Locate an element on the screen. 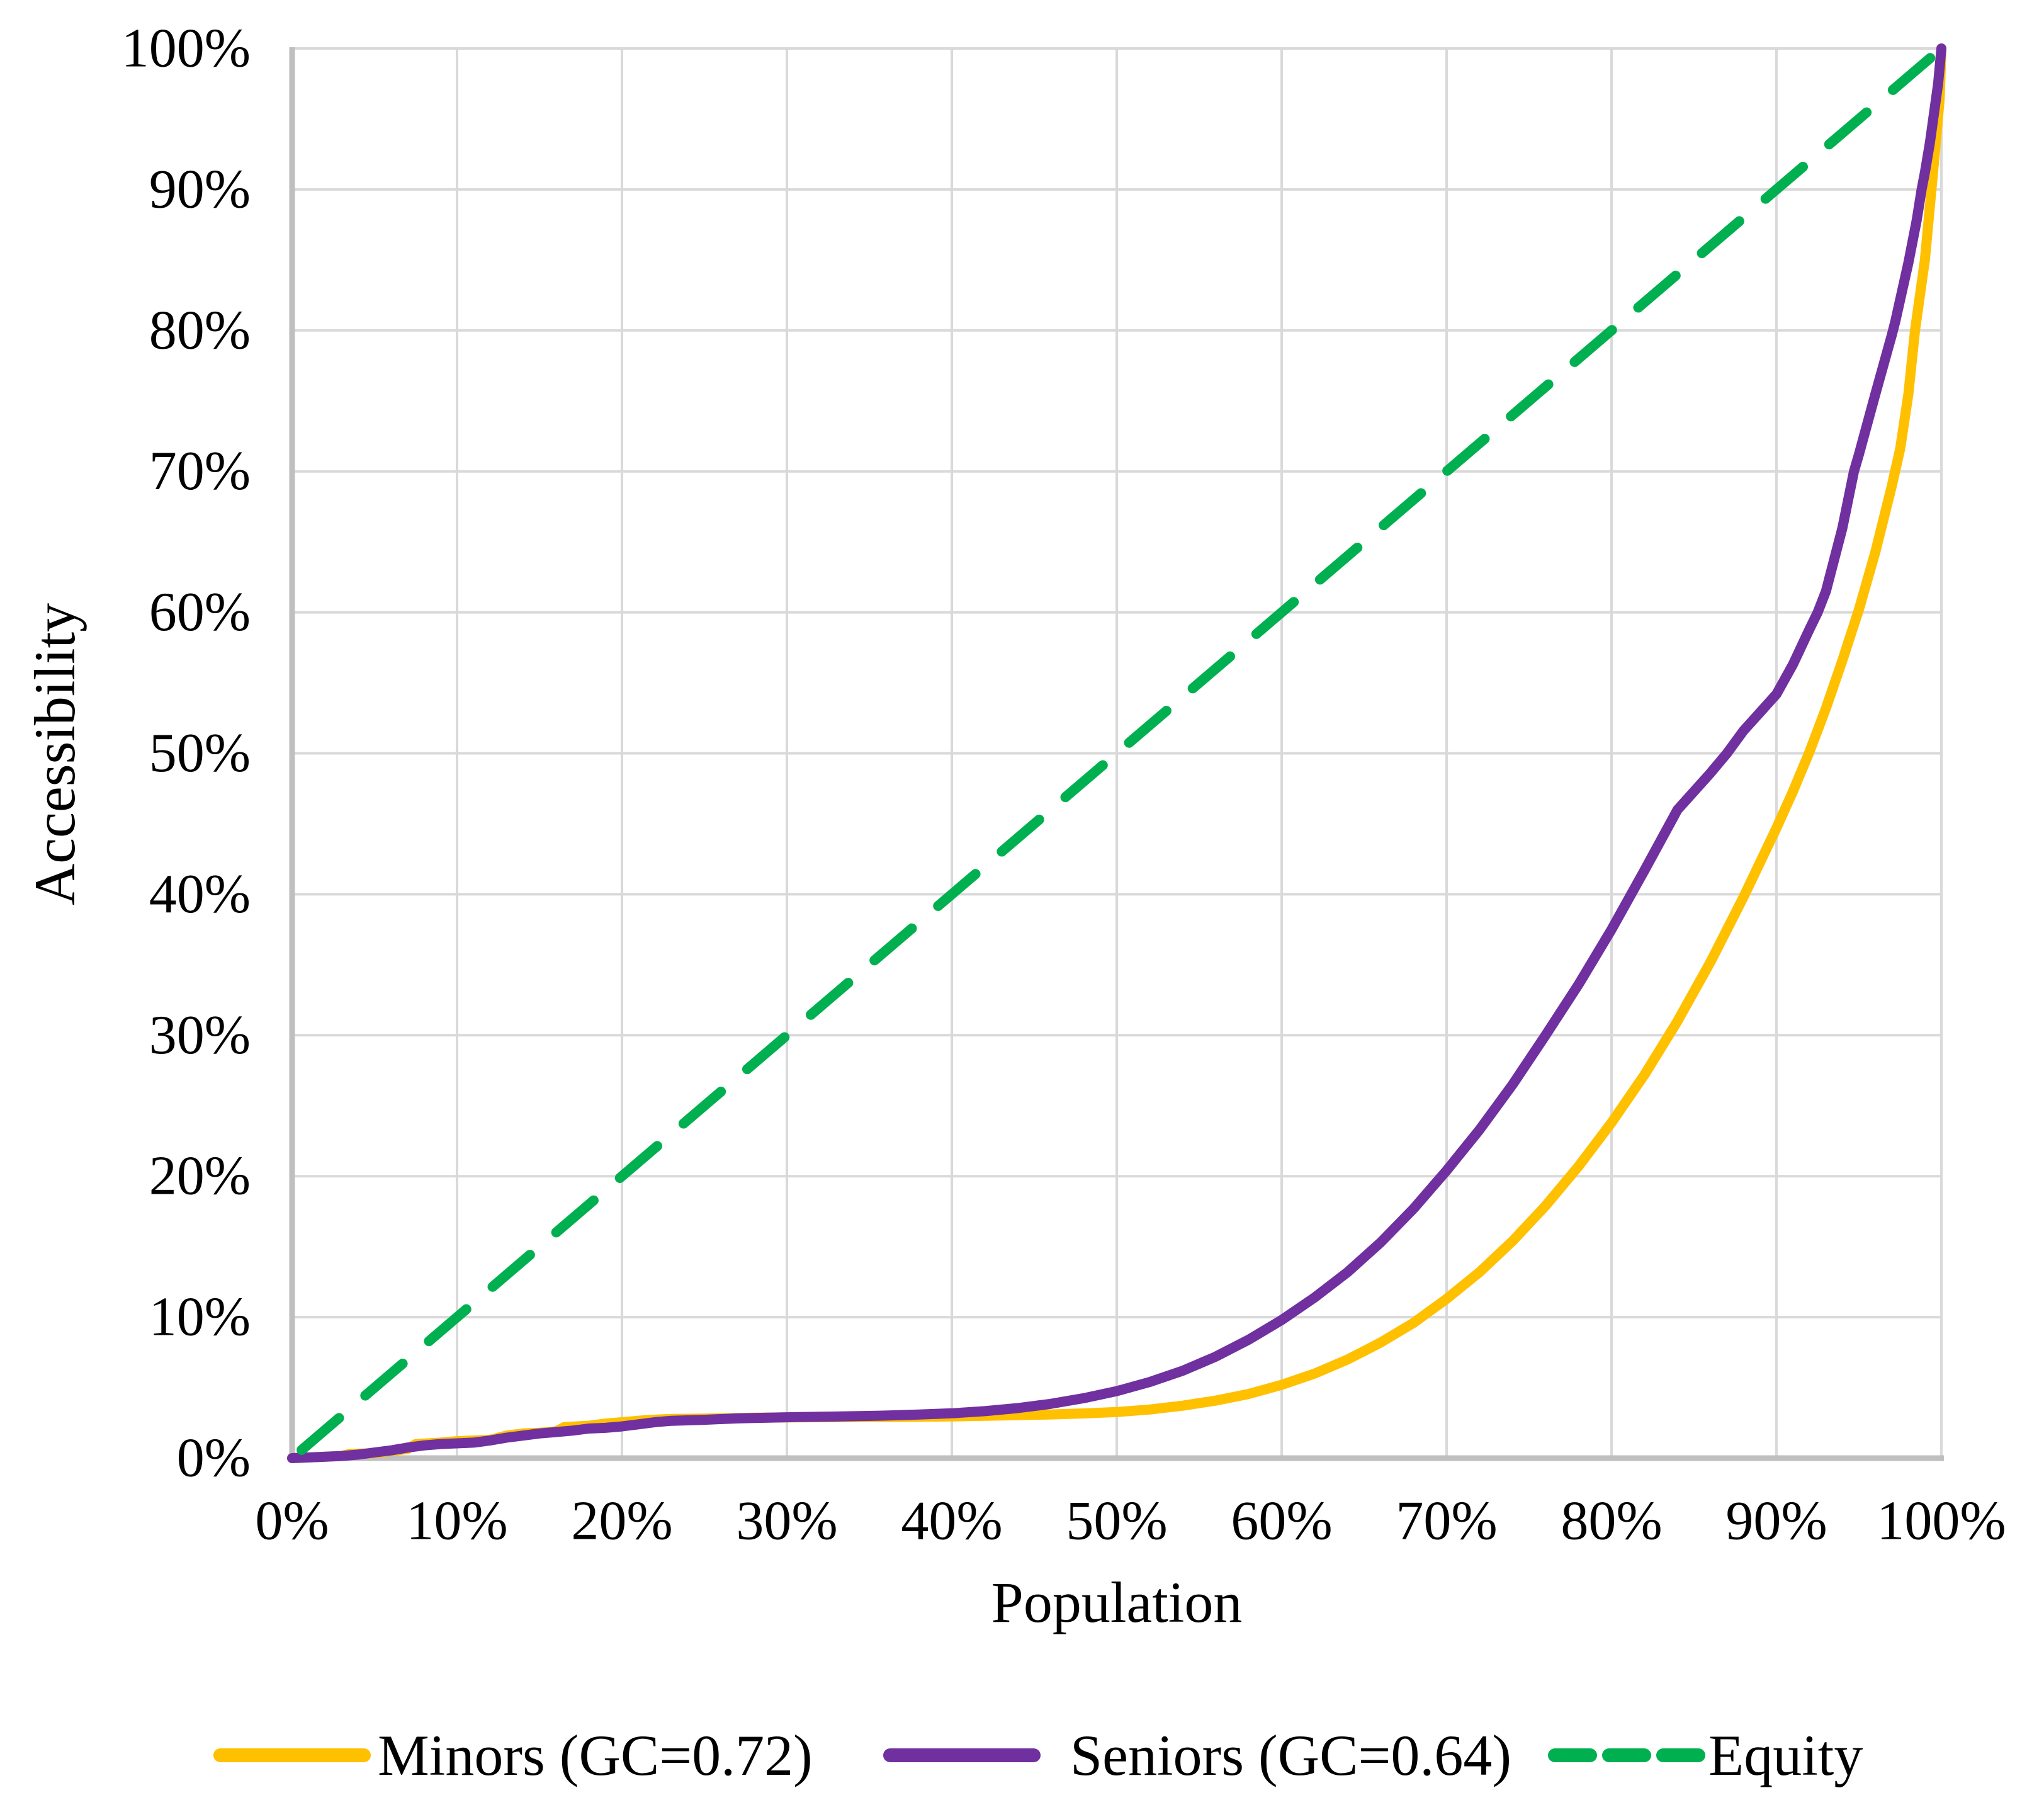 Image resolution: width=2044 pixels, height=1800 pixels. y-tick-label: 60% is located at coordinates (200, 612).